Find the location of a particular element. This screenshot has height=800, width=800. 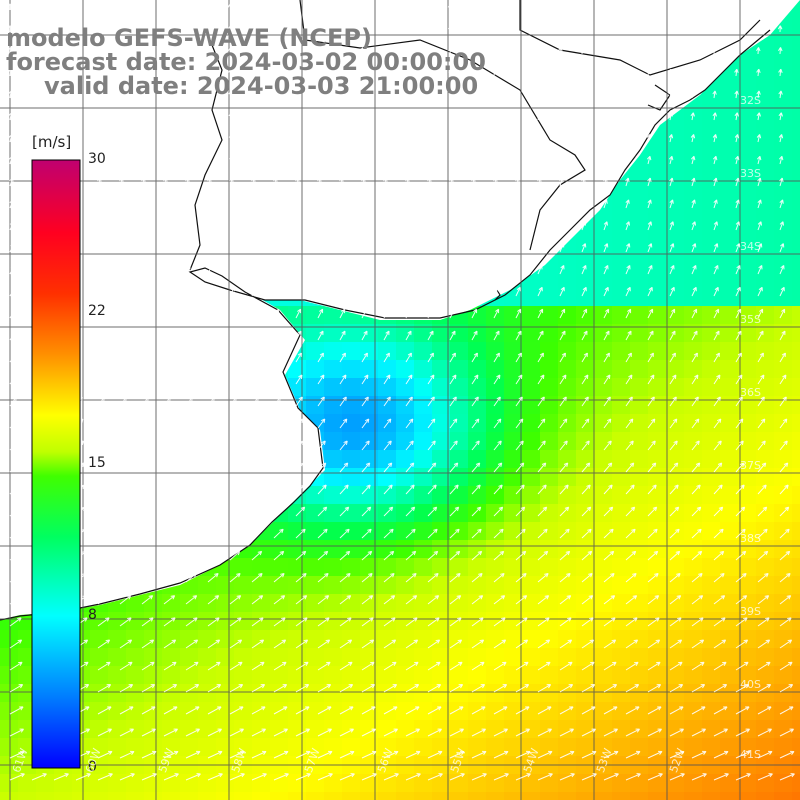

lat-label: 33S is located at coordinates (750, 173).